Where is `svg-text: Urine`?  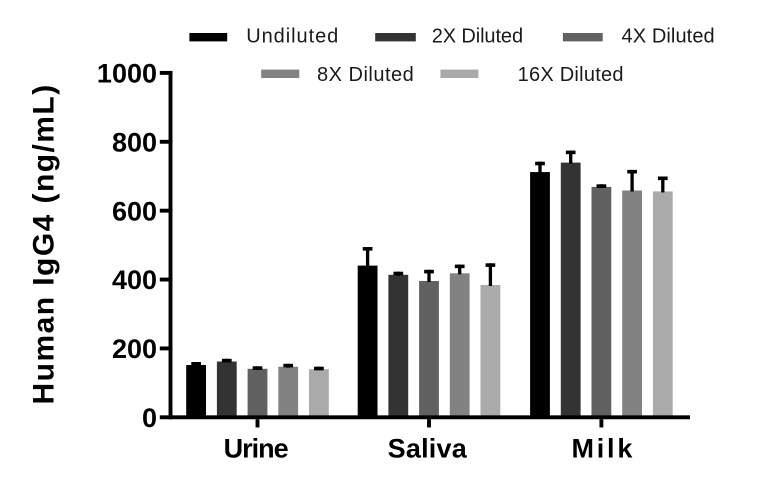
svg-text: Urine is located at coordinates (256, 448).